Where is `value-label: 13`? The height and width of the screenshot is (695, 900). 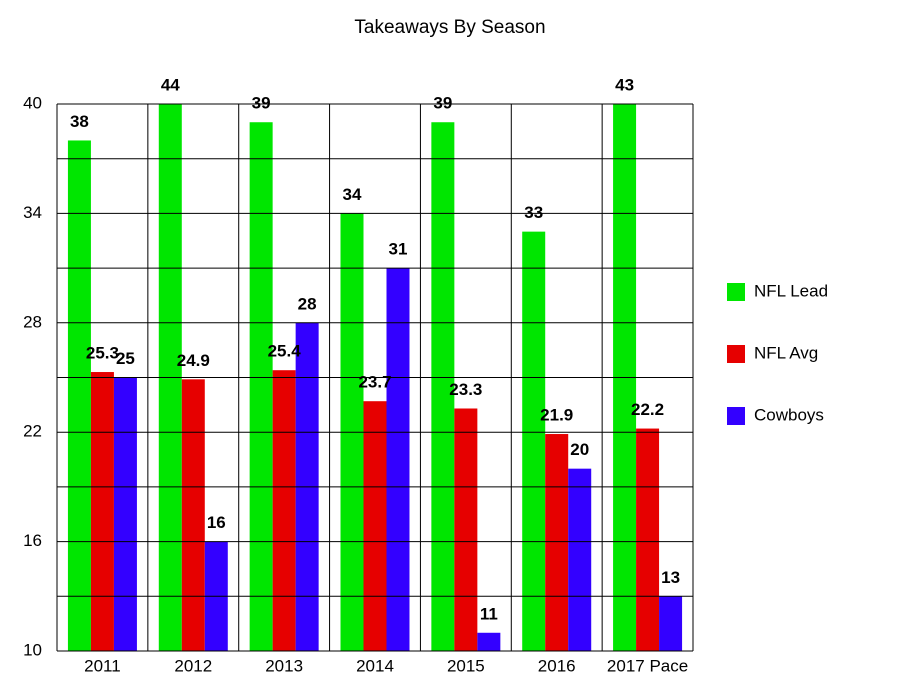
value-label: 13 is located at coordinates (670, 577).